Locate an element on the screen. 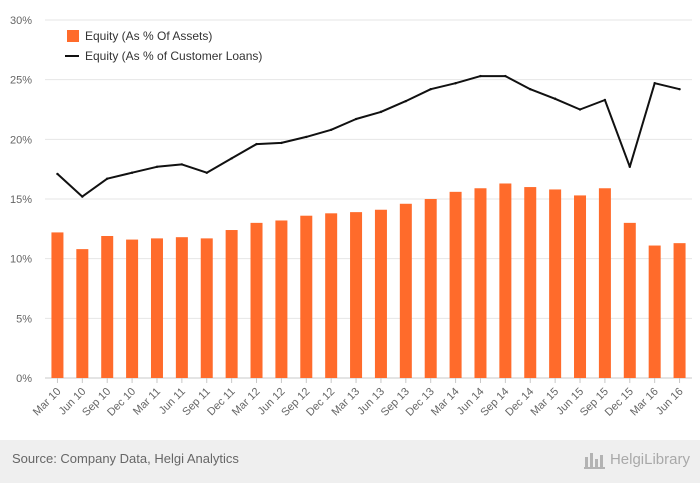 The height and width of the screenshot is (483, 700). x-tick-label: Mar 12 is located at coordinates (246, 402).